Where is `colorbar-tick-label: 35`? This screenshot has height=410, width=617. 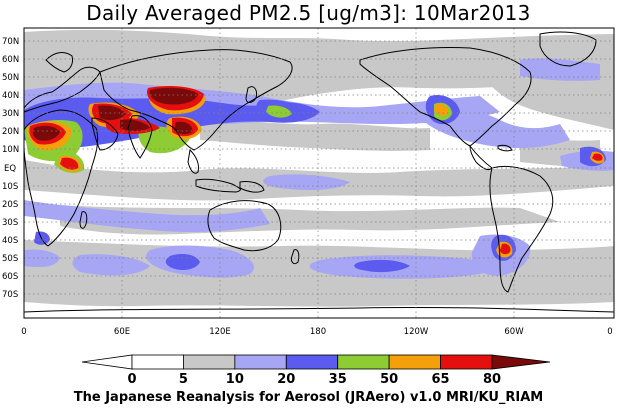 colorbar-tick-label: 35 is located at coordinates (338, 379).